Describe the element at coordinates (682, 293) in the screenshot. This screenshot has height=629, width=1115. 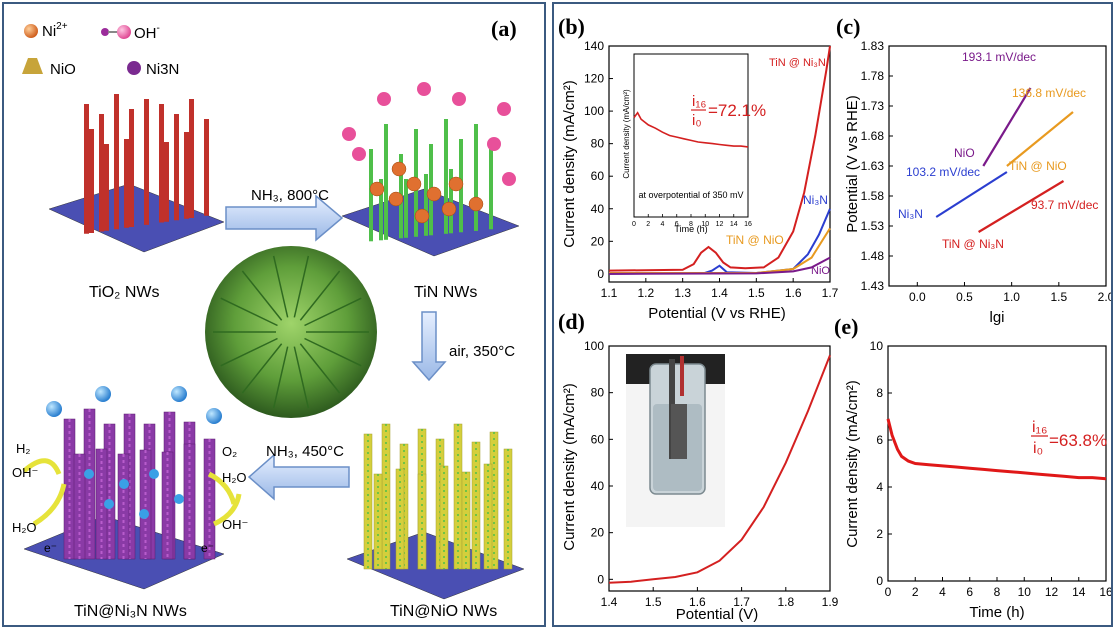
I see `x-tick-label: 1.3` at that location.